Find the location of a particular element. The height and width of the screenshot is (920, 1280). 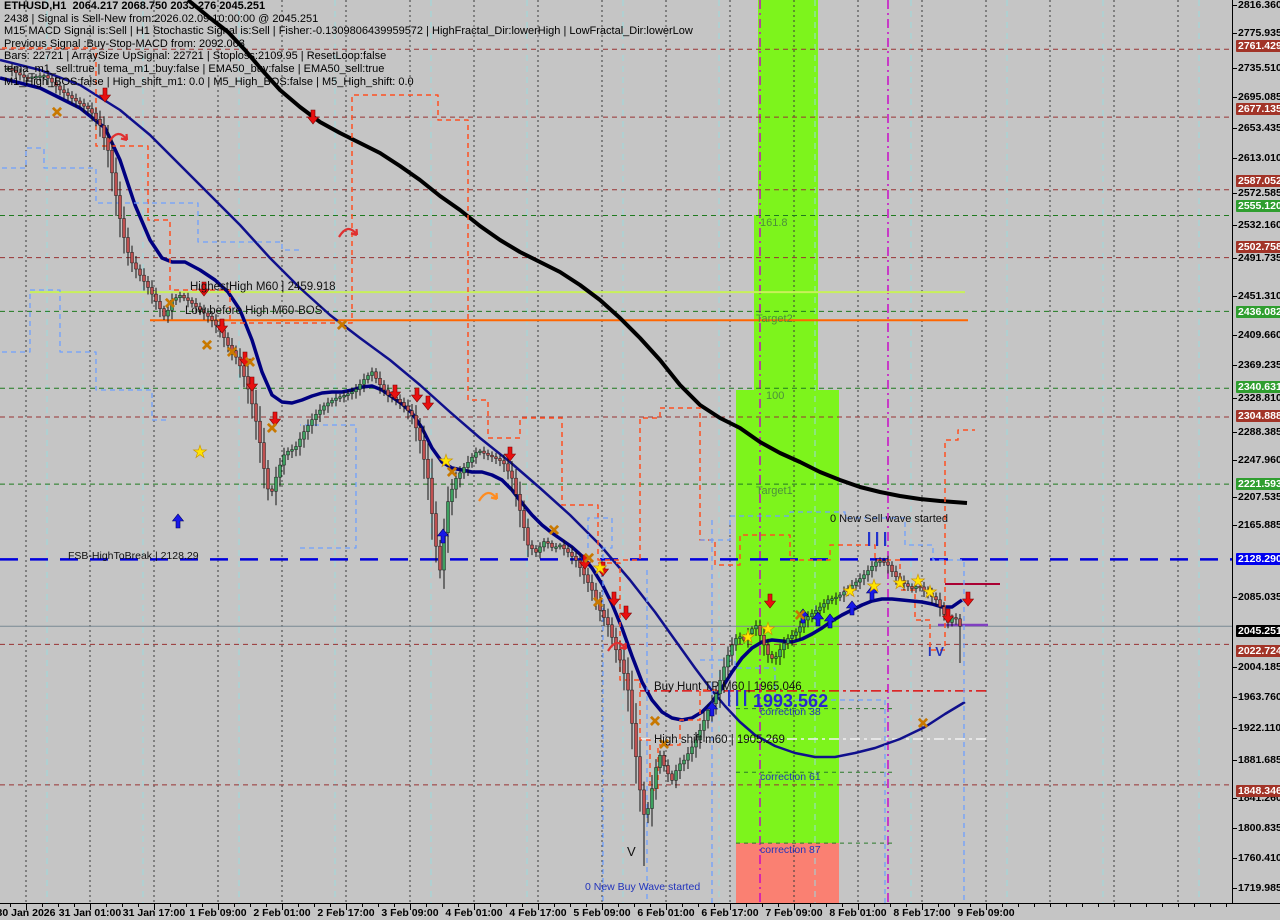

annotation-label: HighestHigh M60 | 2459.918 is located at coordinates (263, 287).